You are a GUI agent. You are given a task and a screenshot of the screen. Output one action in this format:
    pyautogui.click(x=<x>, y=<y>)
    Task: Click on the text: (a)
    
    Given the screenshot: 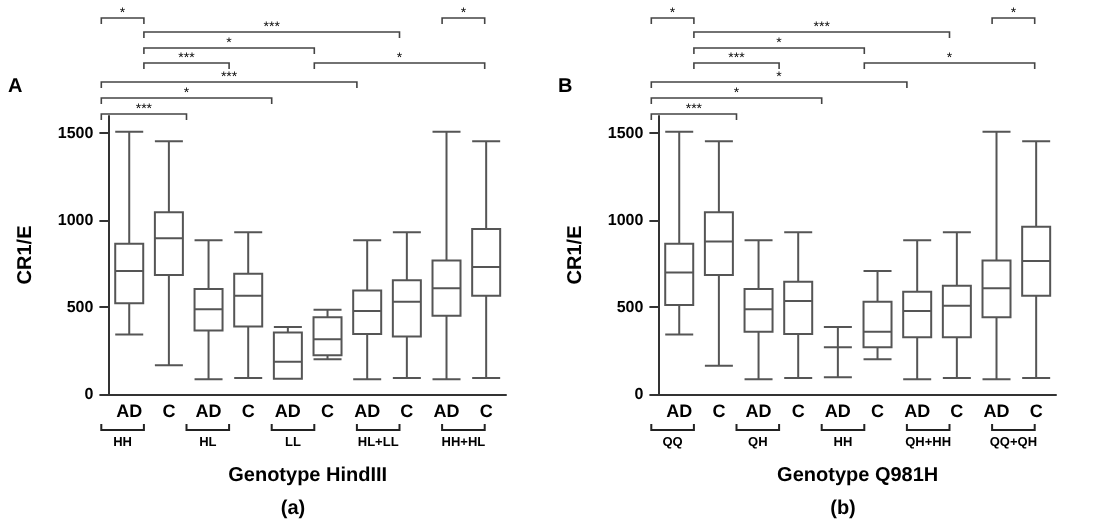 What is the action you would take?
    pyautogui.click(x=293, y=509)
    